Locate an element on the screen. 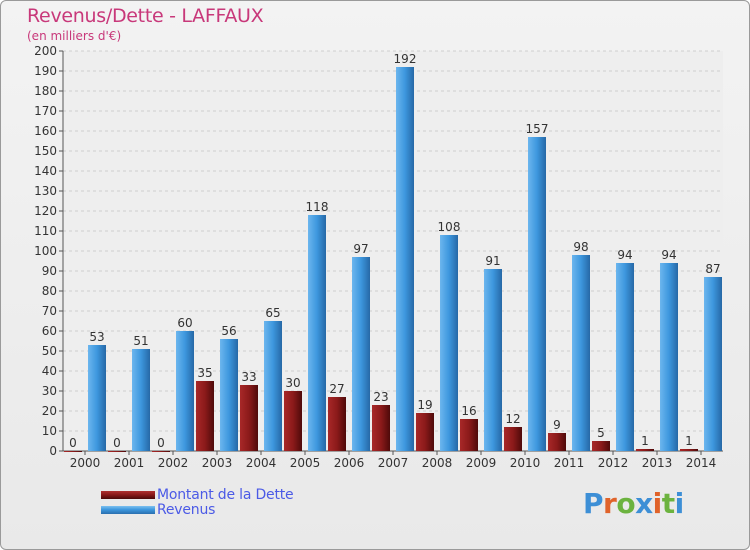 The width and height of the screenshot is (750, 550). legend-swatch-debt is located at coordinates (128, 494).